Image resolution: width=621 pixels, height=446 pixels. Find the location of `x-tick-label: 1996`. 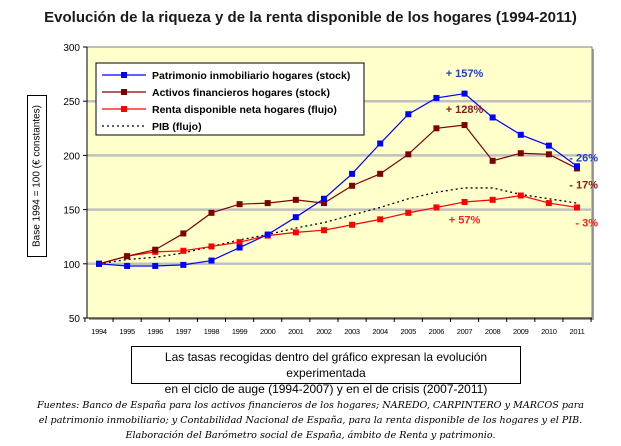

x-tick-label: 1996 is located at coordinates (155, 331).